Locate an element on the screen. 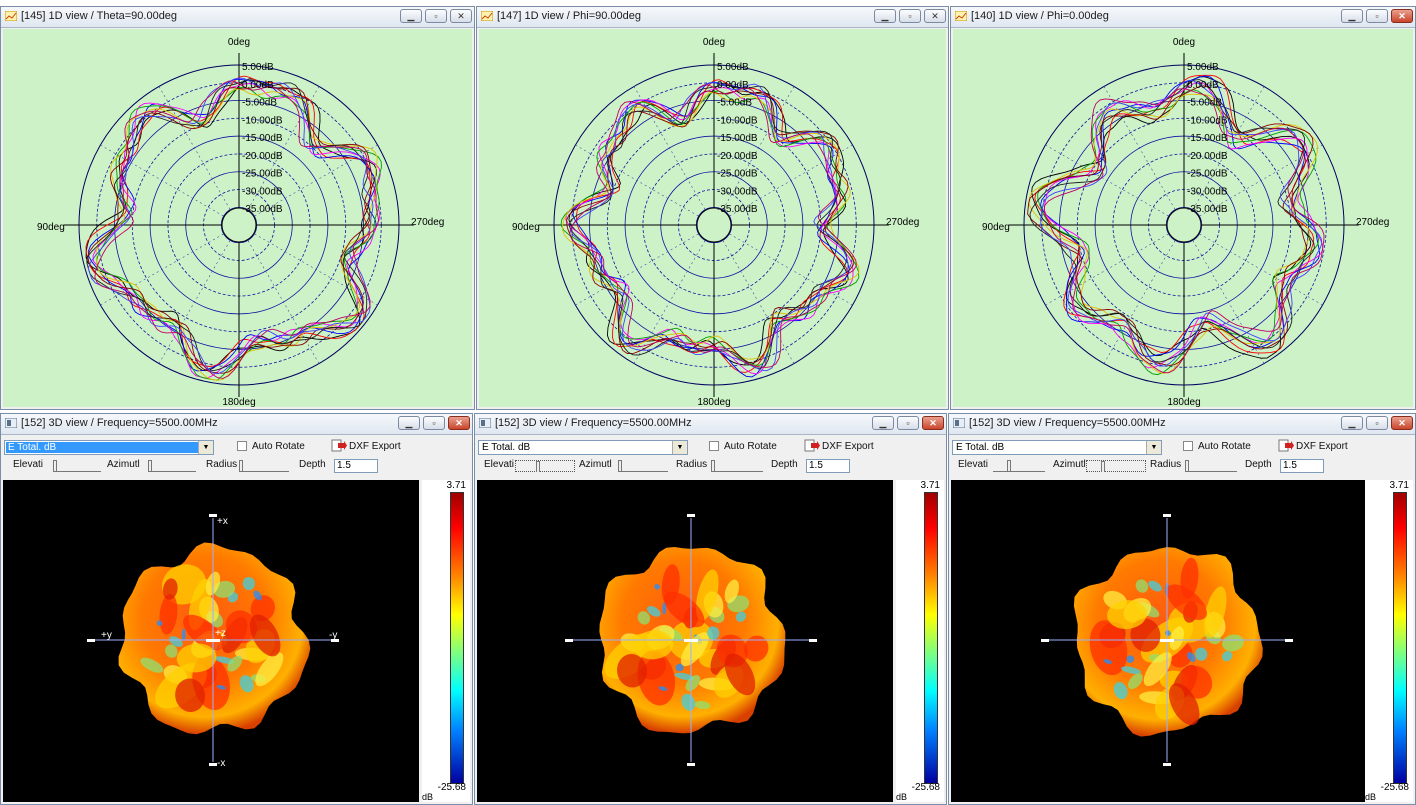 The image size is (1416, 805). view3d-canvas: +x -x +y -y +z is located at coordinates (211, 641).